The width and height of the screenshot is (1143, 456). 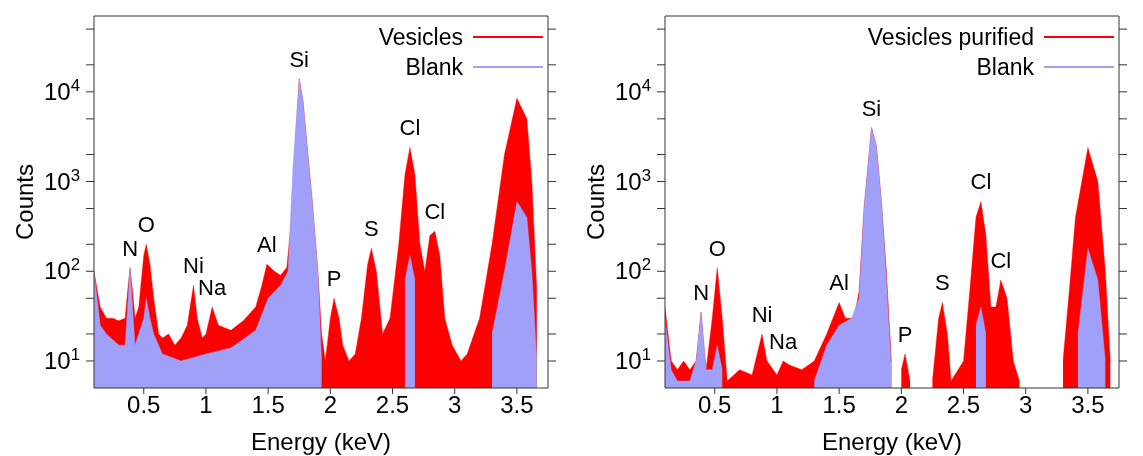 What do you see at coordinates (420, 37) in the screenshot?
I see `legend-label: Vesicles` at bounding box center [420, 37].